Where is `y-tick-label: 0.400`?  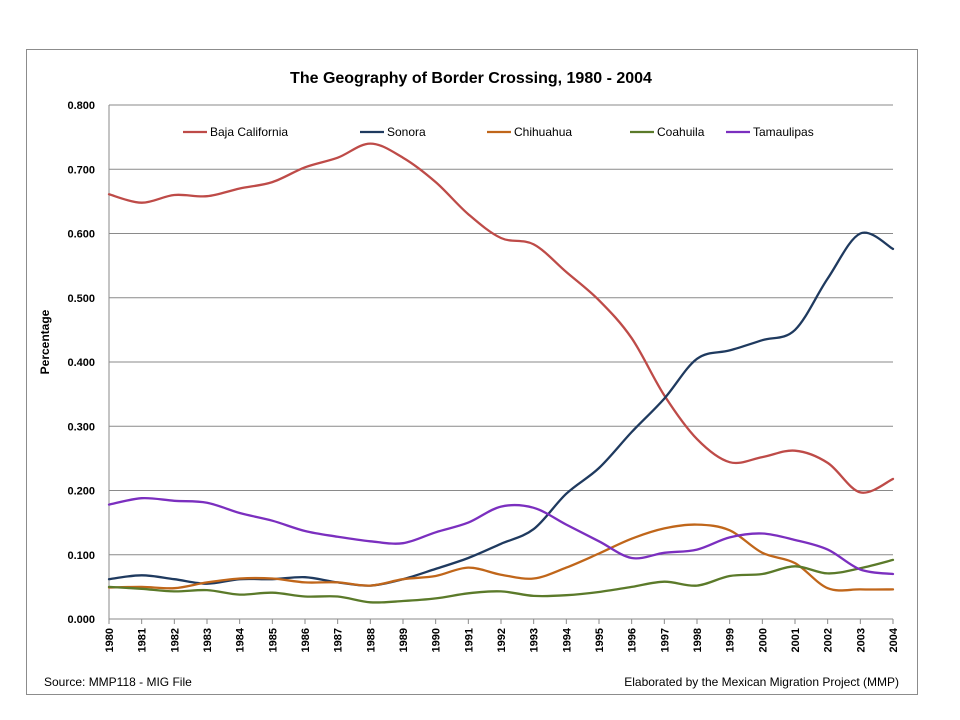
y-tick-label: 0.400 is located at coordinates (81, 363).